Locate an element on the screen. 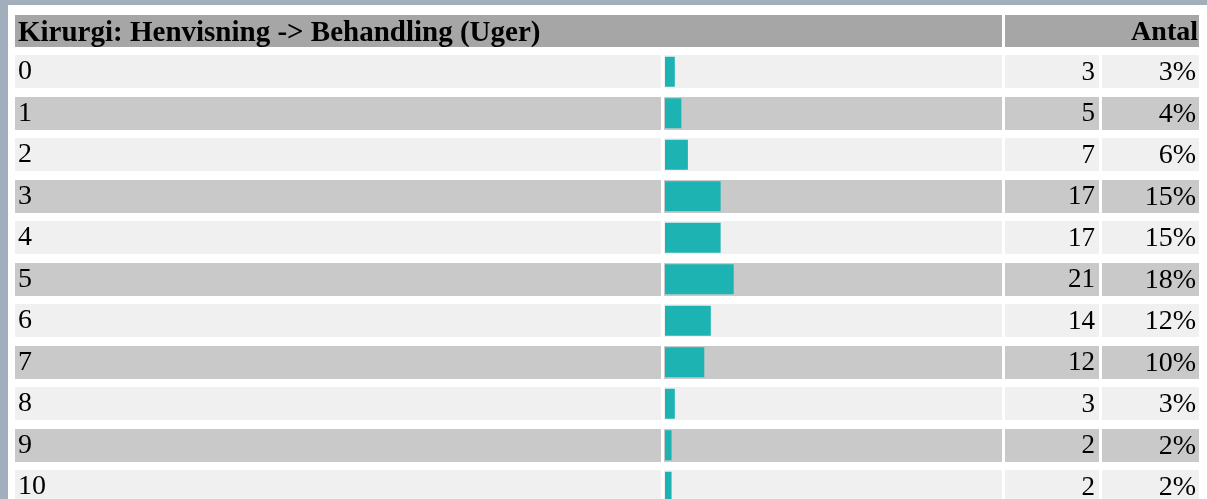 This screenshot has height=499, width=1207. text: 6% is located at coordinates (1177, 154).